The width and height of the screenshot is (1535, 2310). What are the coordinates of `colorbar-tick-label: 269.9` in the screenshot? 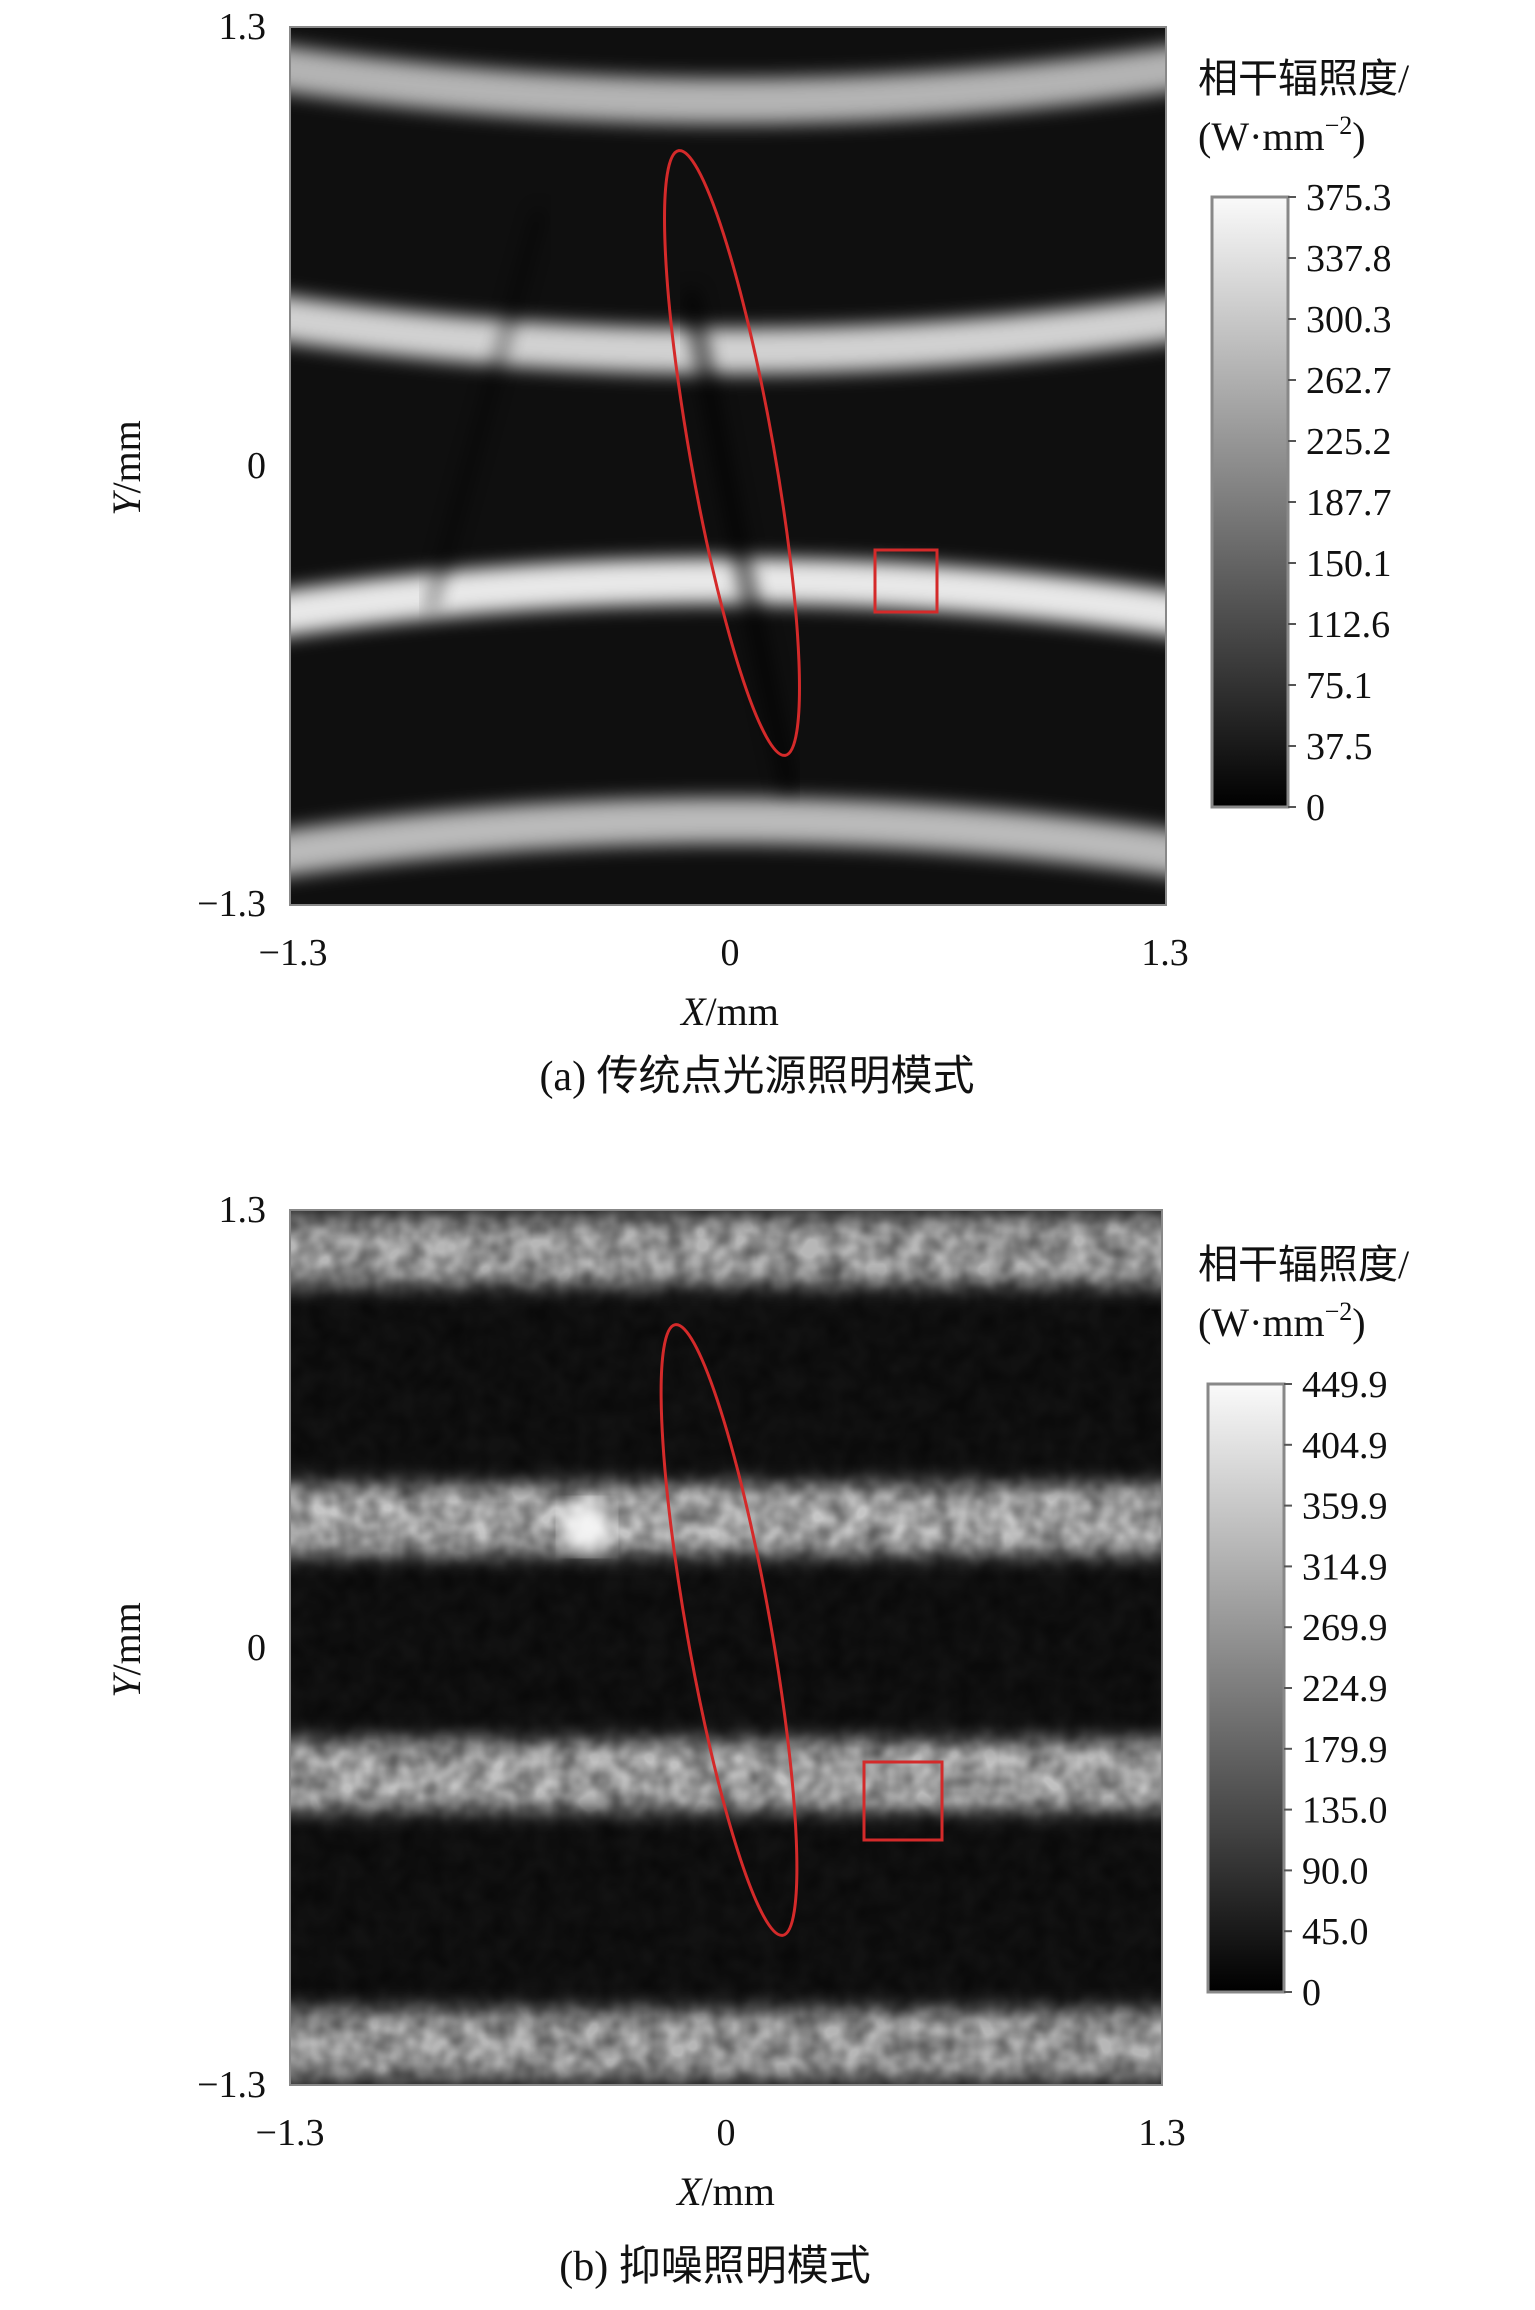 It's located at (1345, 1628).